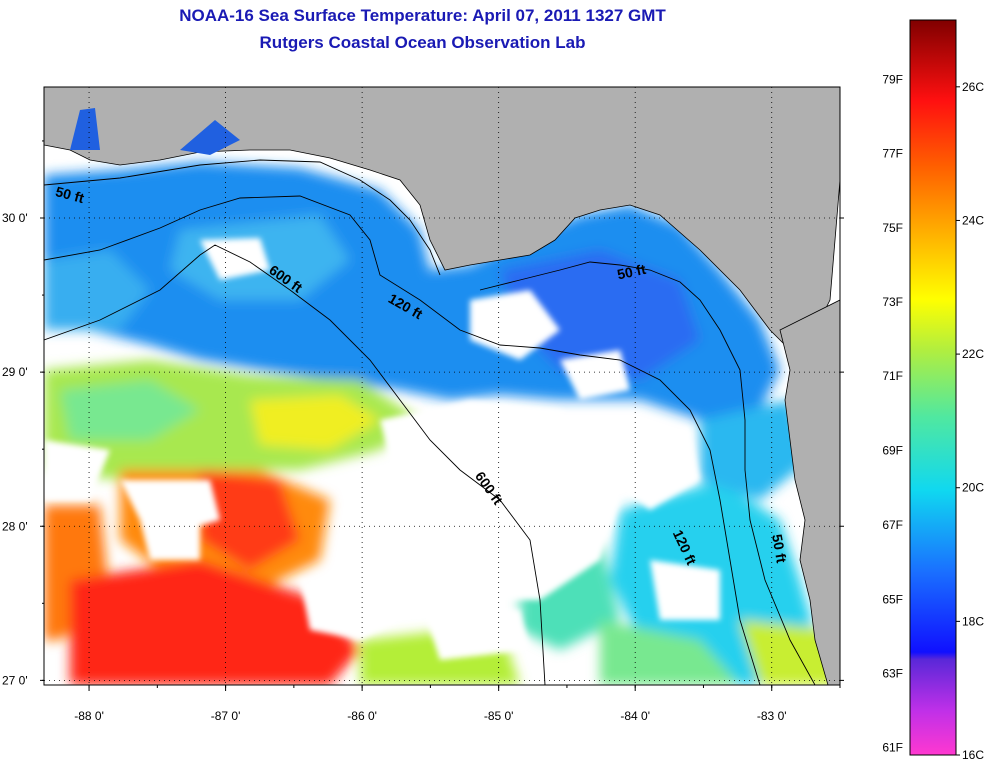 The image size is (992, 775). Describe the element at coordinates (15, 680) in the screenshot. I see `y-tick-label: 27 0'` at that location.